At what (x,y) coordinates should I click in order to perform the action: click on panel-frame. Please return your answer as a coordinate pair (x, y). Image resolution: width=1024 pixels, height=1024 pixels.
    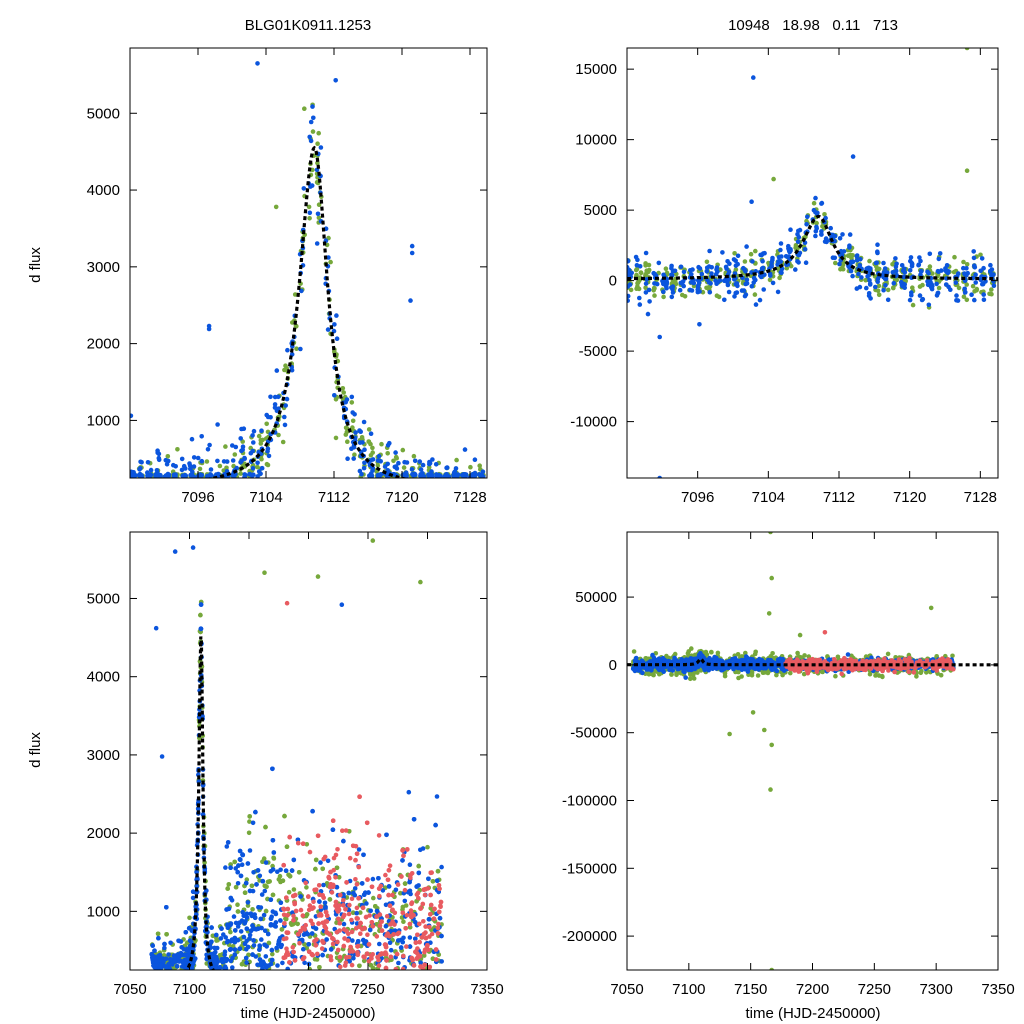
    Looking at the image, I should click on (308, 263).